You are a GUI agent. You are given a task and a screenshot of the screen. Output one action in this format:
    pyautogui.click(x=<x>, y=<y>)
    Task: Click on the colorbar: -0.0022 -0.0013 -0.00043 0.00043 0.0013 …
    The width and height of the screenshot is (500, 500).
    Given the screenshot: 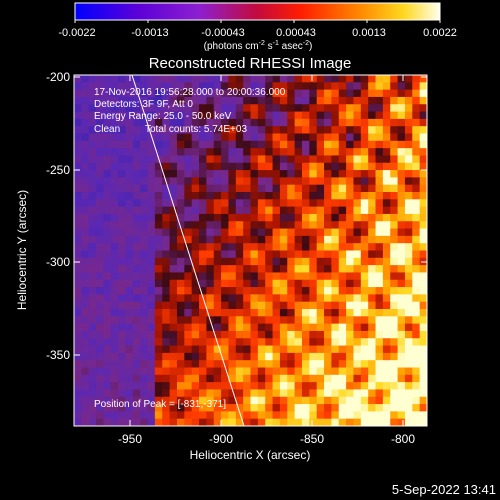 What is the action you would take?
    pyautogui.click(x=257, y=27)
    